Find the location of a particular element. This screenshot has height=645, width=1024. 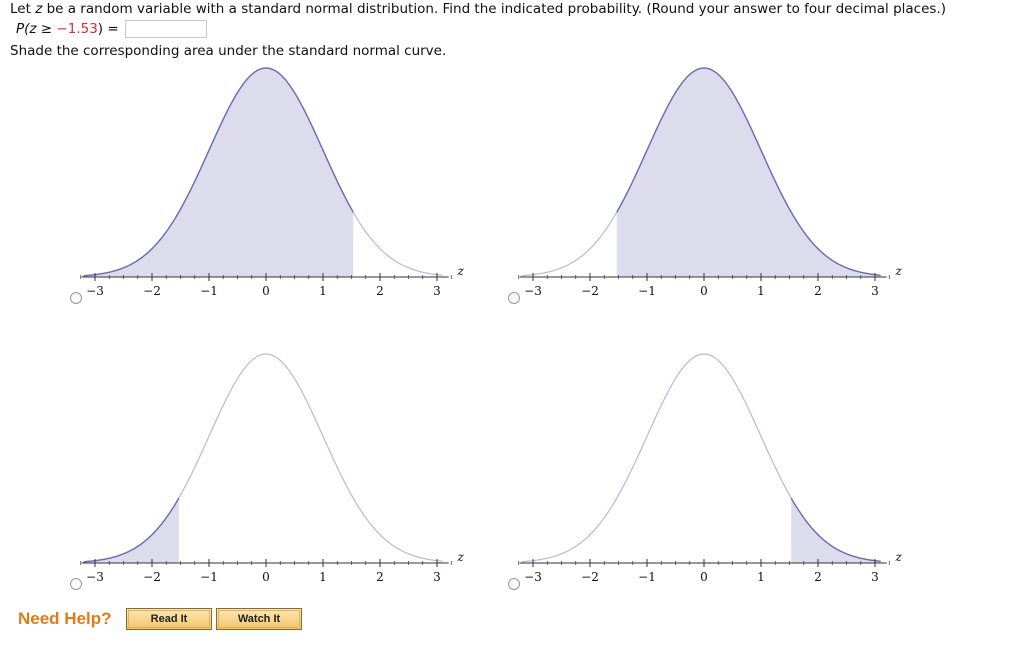

option-4-radio is located at coordinates (514, 584).